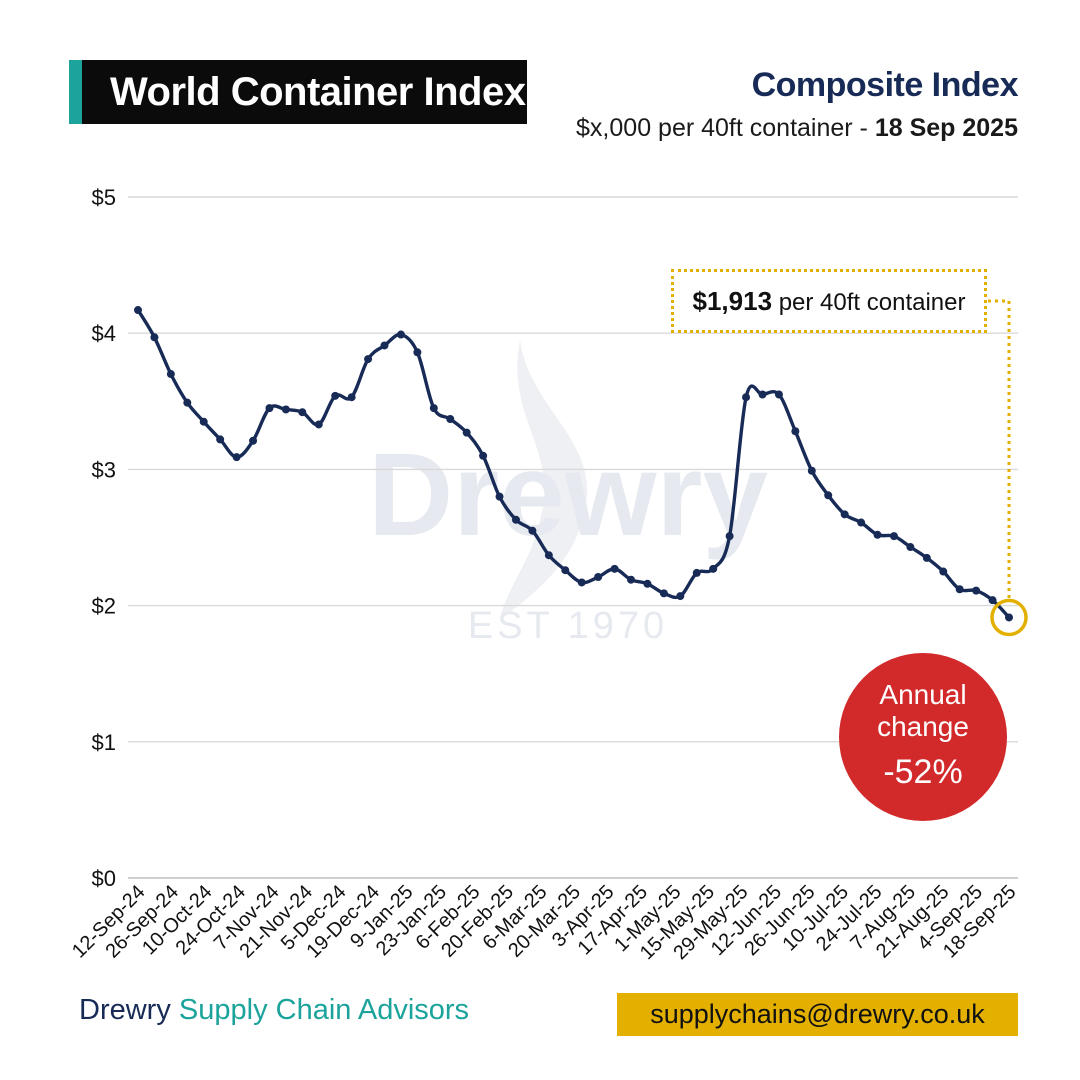 The image size is (1080, 1080). What do you see at coordinates (923, 772) in the screenshot?
I see `annual-change-value: -52%` at bounding box center [923, 772].